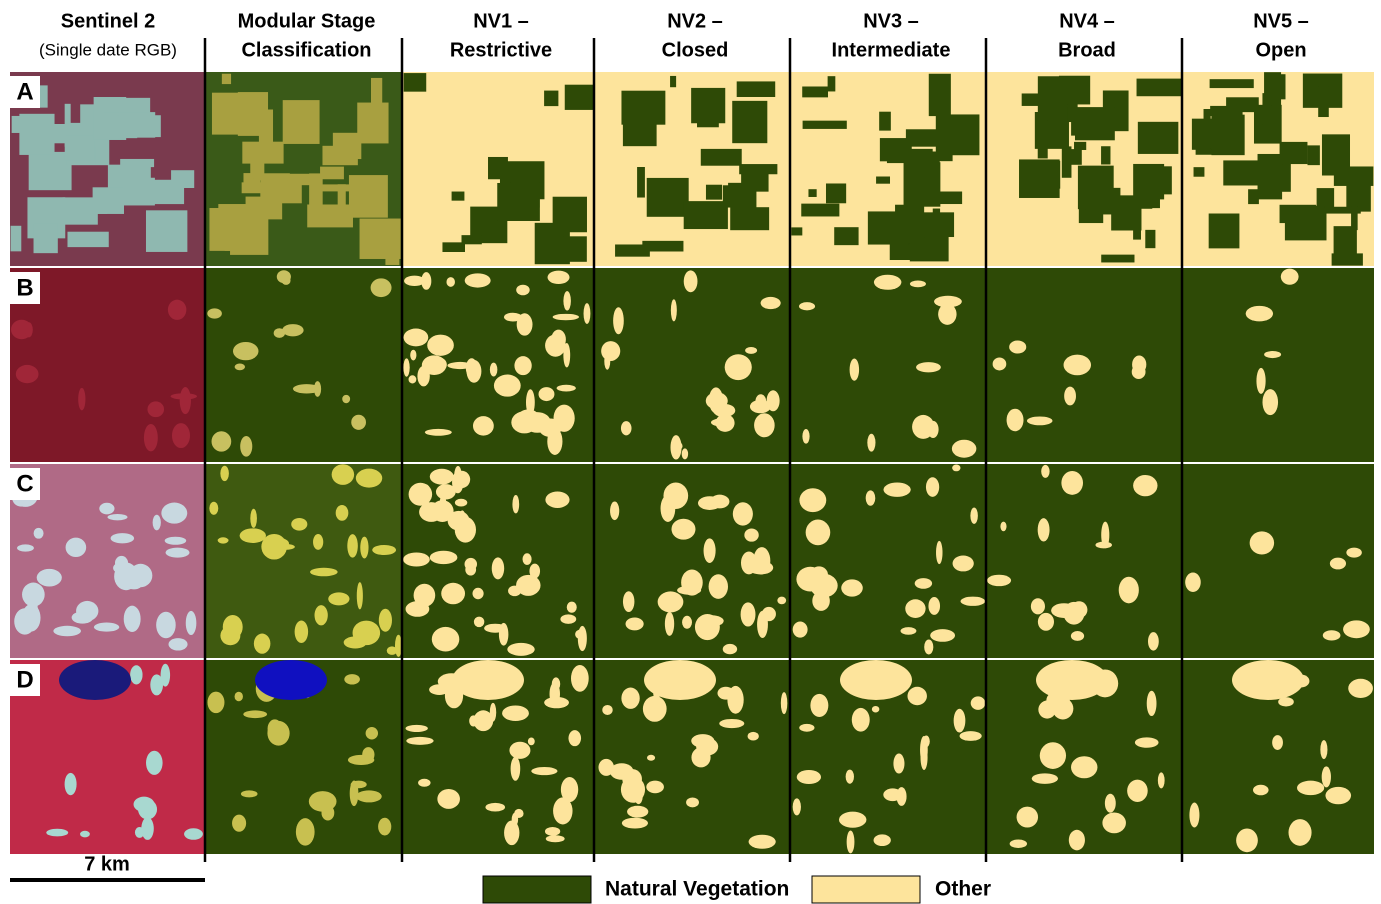 Image resolution: width=1381 pixels, height=904 pixels. I want to click on row-label: A, so click(24, 91).